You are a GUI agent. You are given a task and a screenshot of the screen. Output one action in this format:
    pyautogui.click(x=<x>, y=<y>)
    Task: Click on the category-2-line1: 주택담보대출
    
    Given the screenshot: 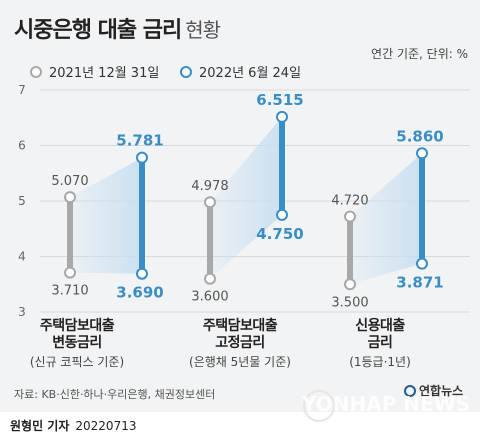 What is the action you would take?
    pyautogui.click(x=240, y=326)
    